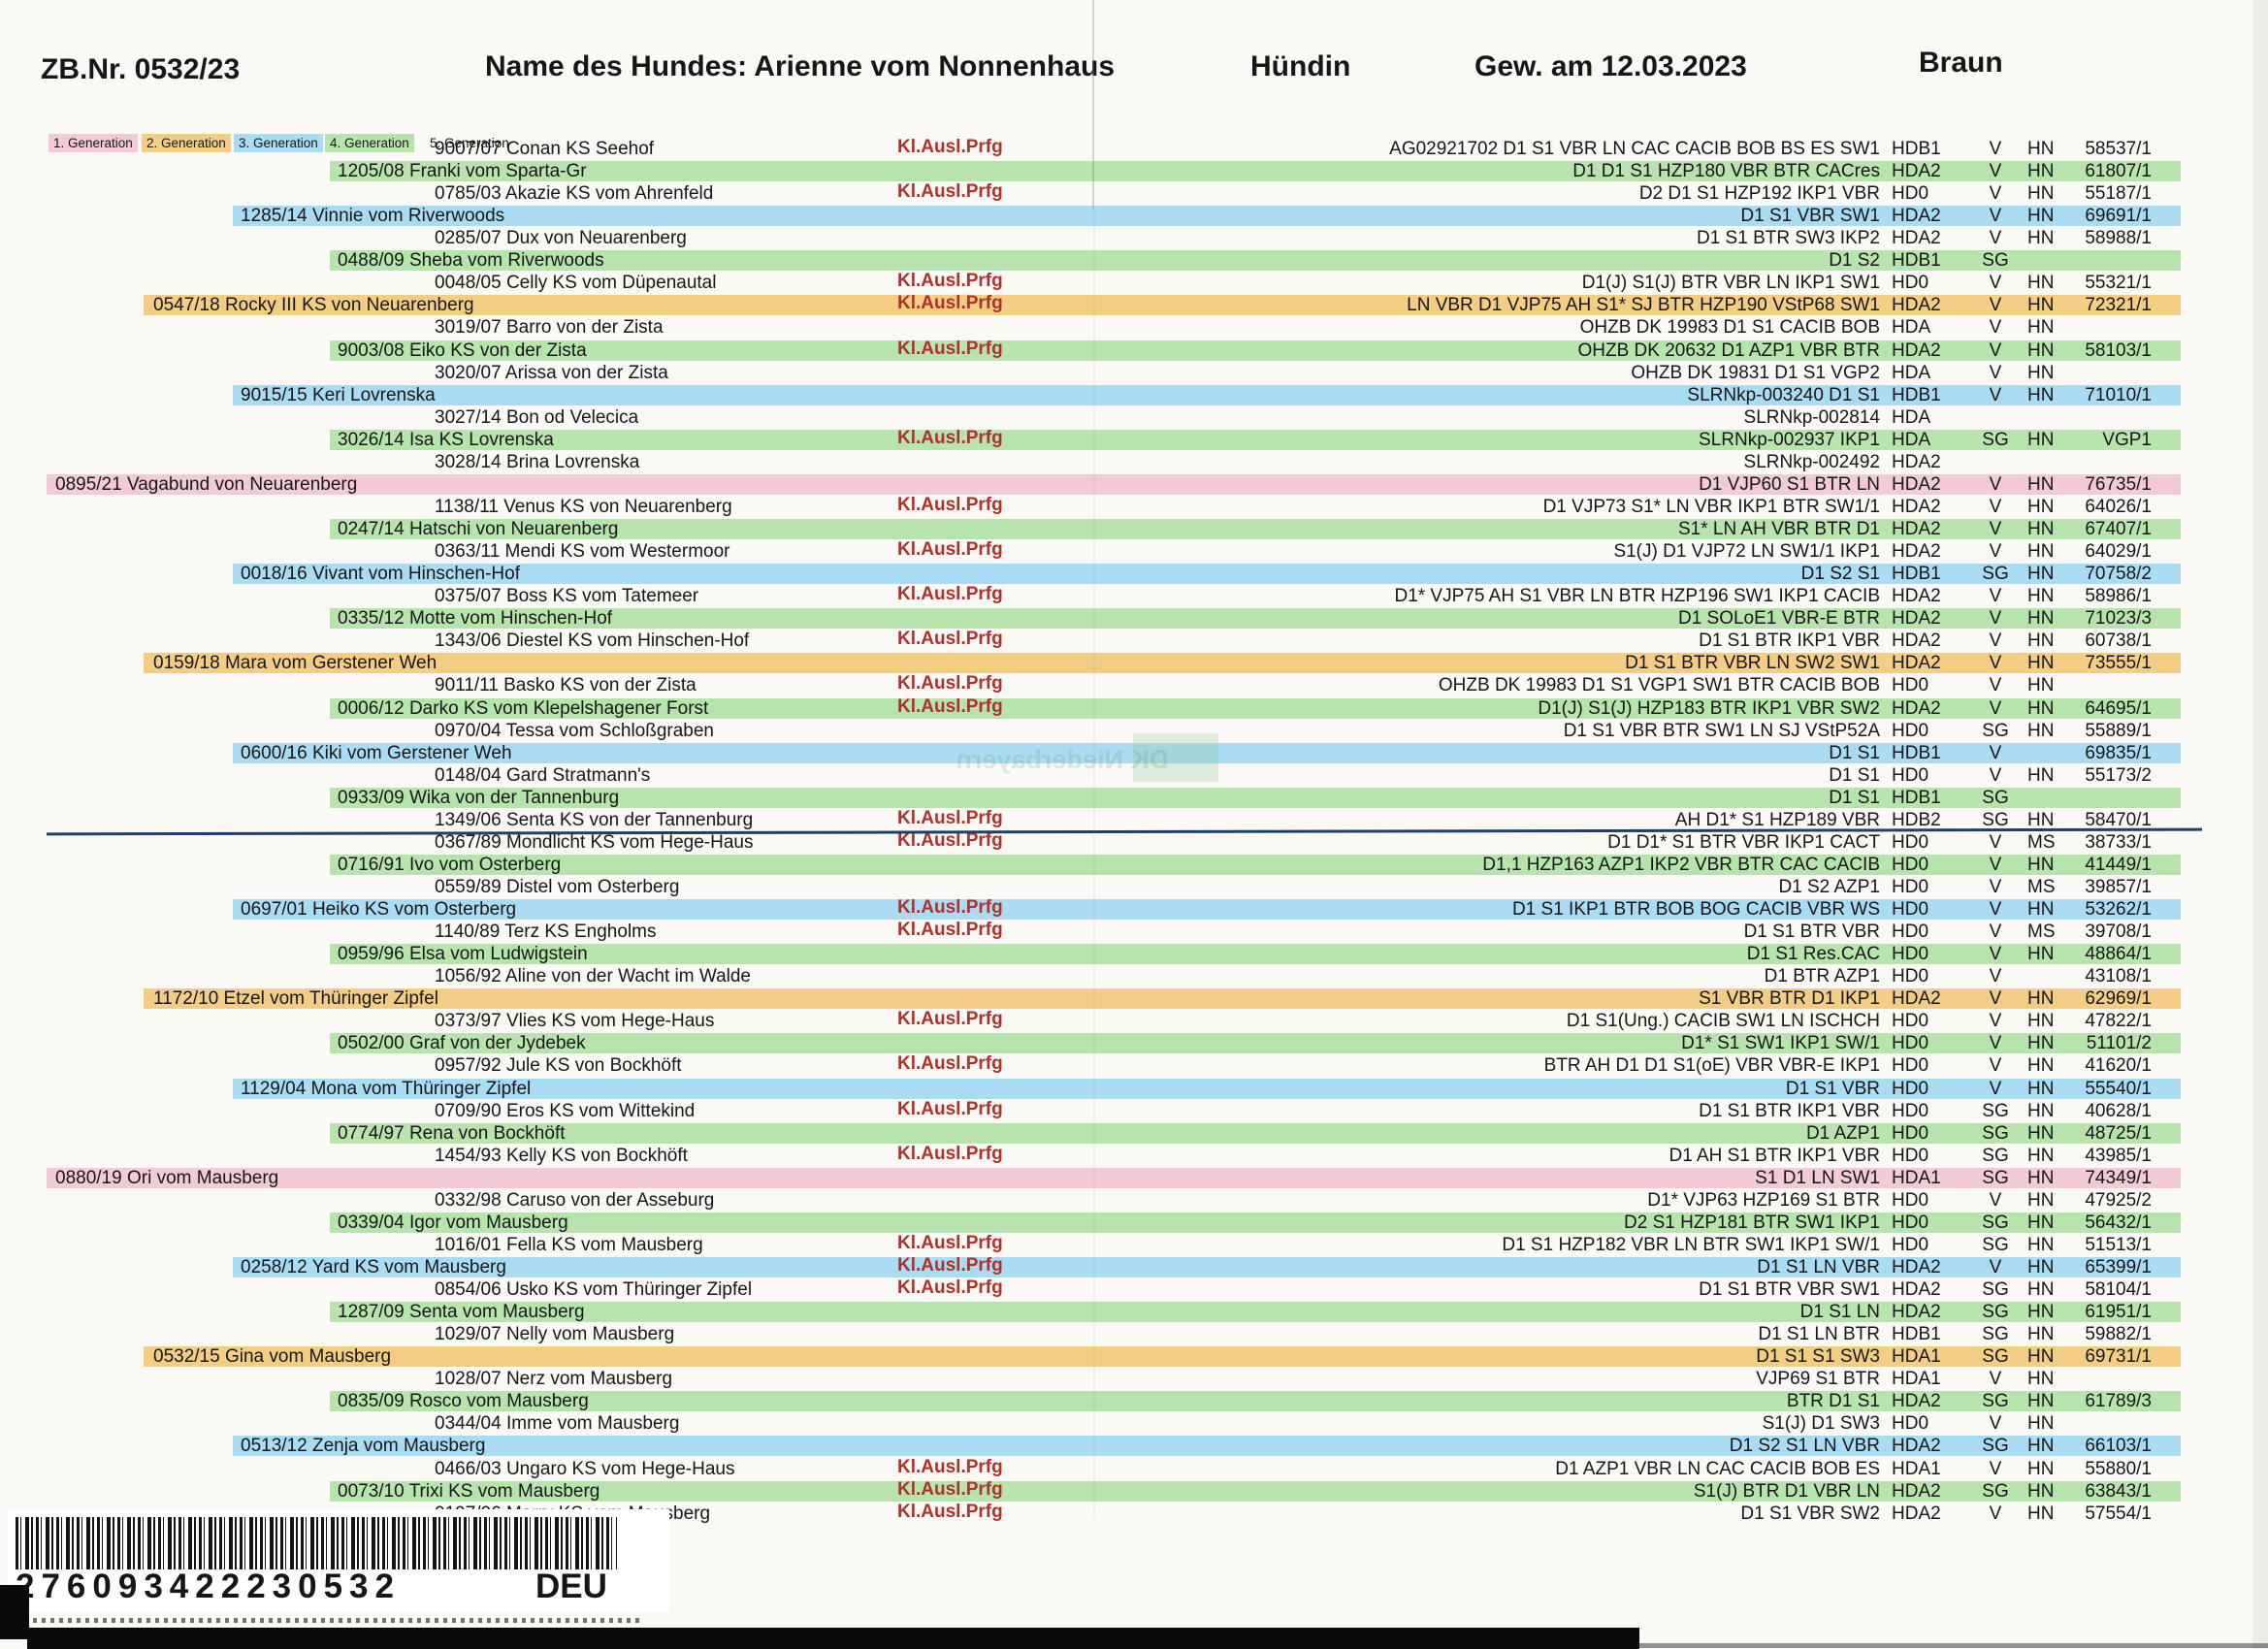  Describe the element at coordinates (1759, 194) in the screenshot. I see `titles-awards: D2 D1 S1 HZP192 IKP1 VBR` at that location.